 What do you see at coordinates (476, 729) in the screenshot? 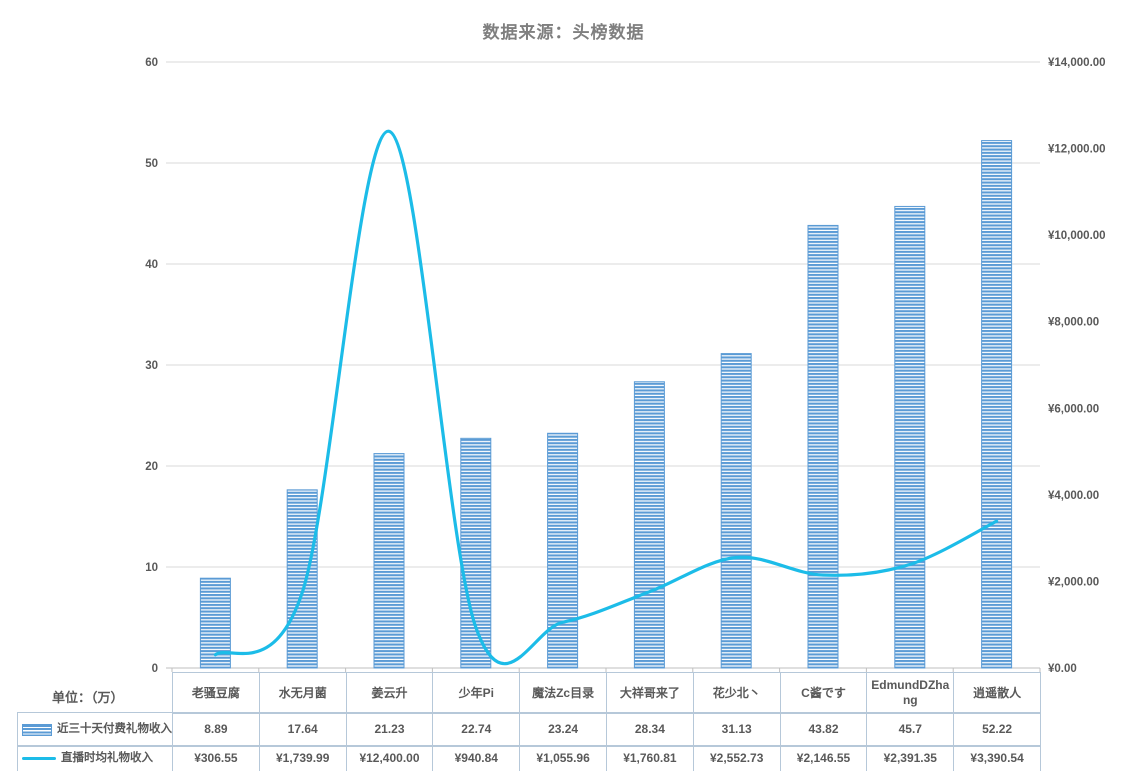
I see `table-cell-0-3: 22.74` at bounding box center [476, 729].